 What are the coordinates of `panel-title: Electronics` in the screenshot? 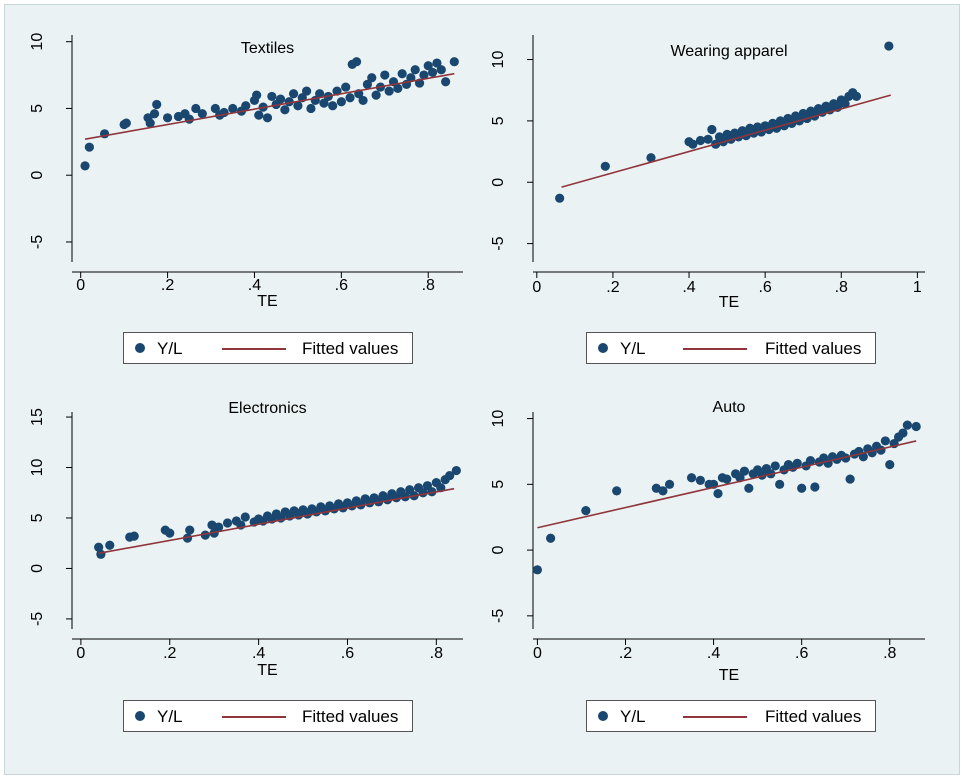 It's located at (267, 408).